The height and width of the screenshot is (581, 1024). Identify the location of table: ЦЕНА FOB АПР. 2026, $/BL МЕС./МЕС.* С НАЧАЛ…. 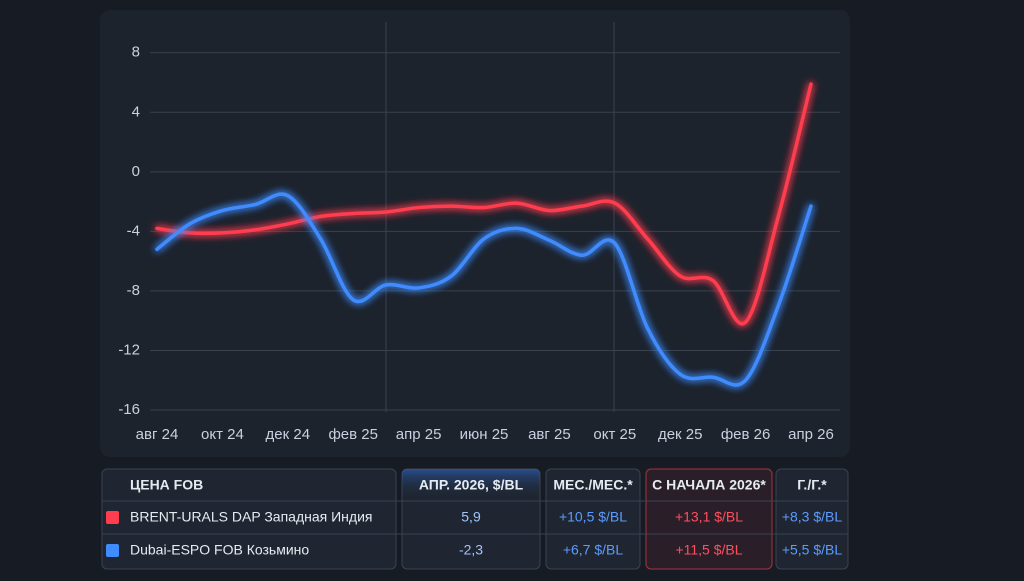
(475, 519).